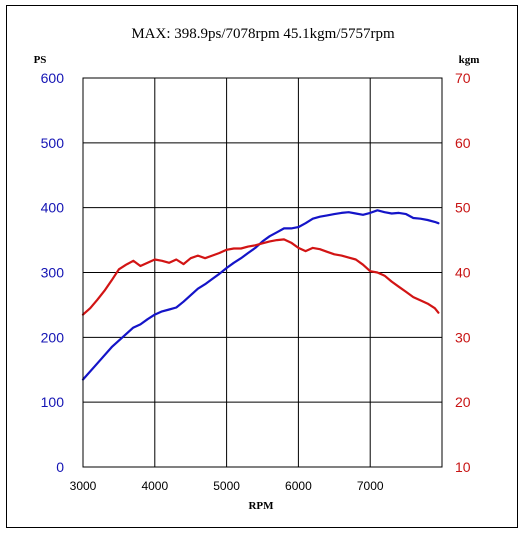 This screenshot has height=535, width=526. I want to click on x-tick-label: 3000, so click(83, 486).